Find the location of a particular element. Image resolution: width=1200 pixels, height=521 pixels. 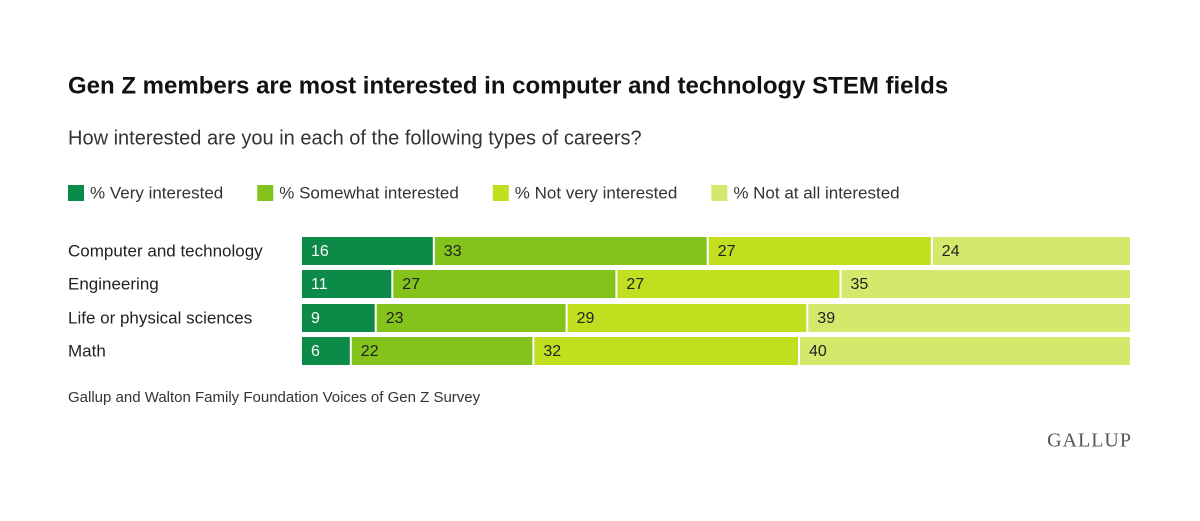

value-label: 16 is located at coordinates (320, 251).